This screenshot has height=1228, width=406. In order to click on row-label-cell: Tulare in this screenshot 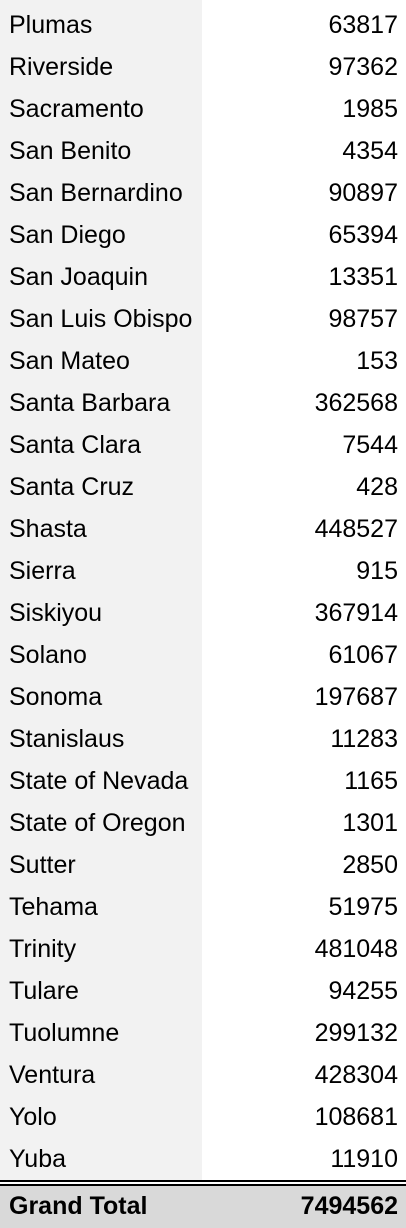, I will do `click(44, 991)`.